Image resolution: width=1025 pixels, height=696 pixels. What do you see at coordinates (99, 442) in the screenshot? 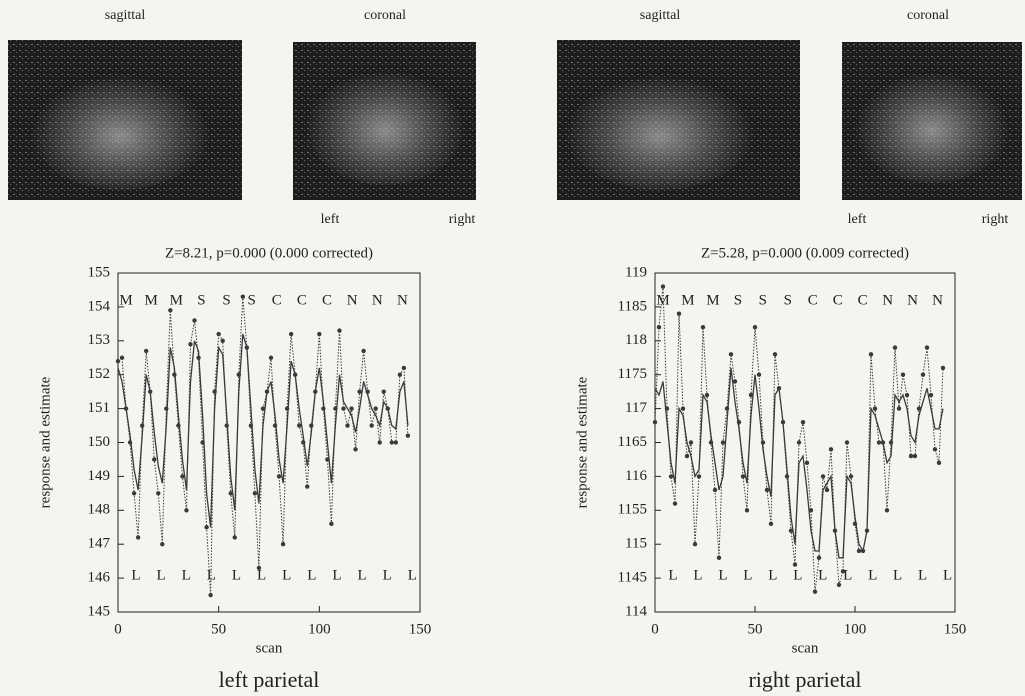
I see `y-tick-label: 150` at bounding box center [99, 442].